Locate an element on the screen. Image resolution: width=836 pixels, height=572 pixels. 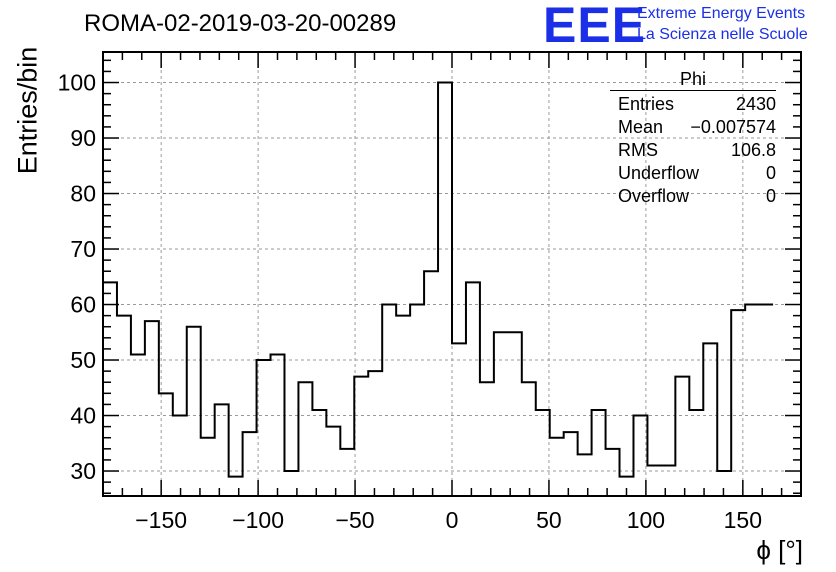
x-tick-label: −50 is located at coordinates (355, 520).